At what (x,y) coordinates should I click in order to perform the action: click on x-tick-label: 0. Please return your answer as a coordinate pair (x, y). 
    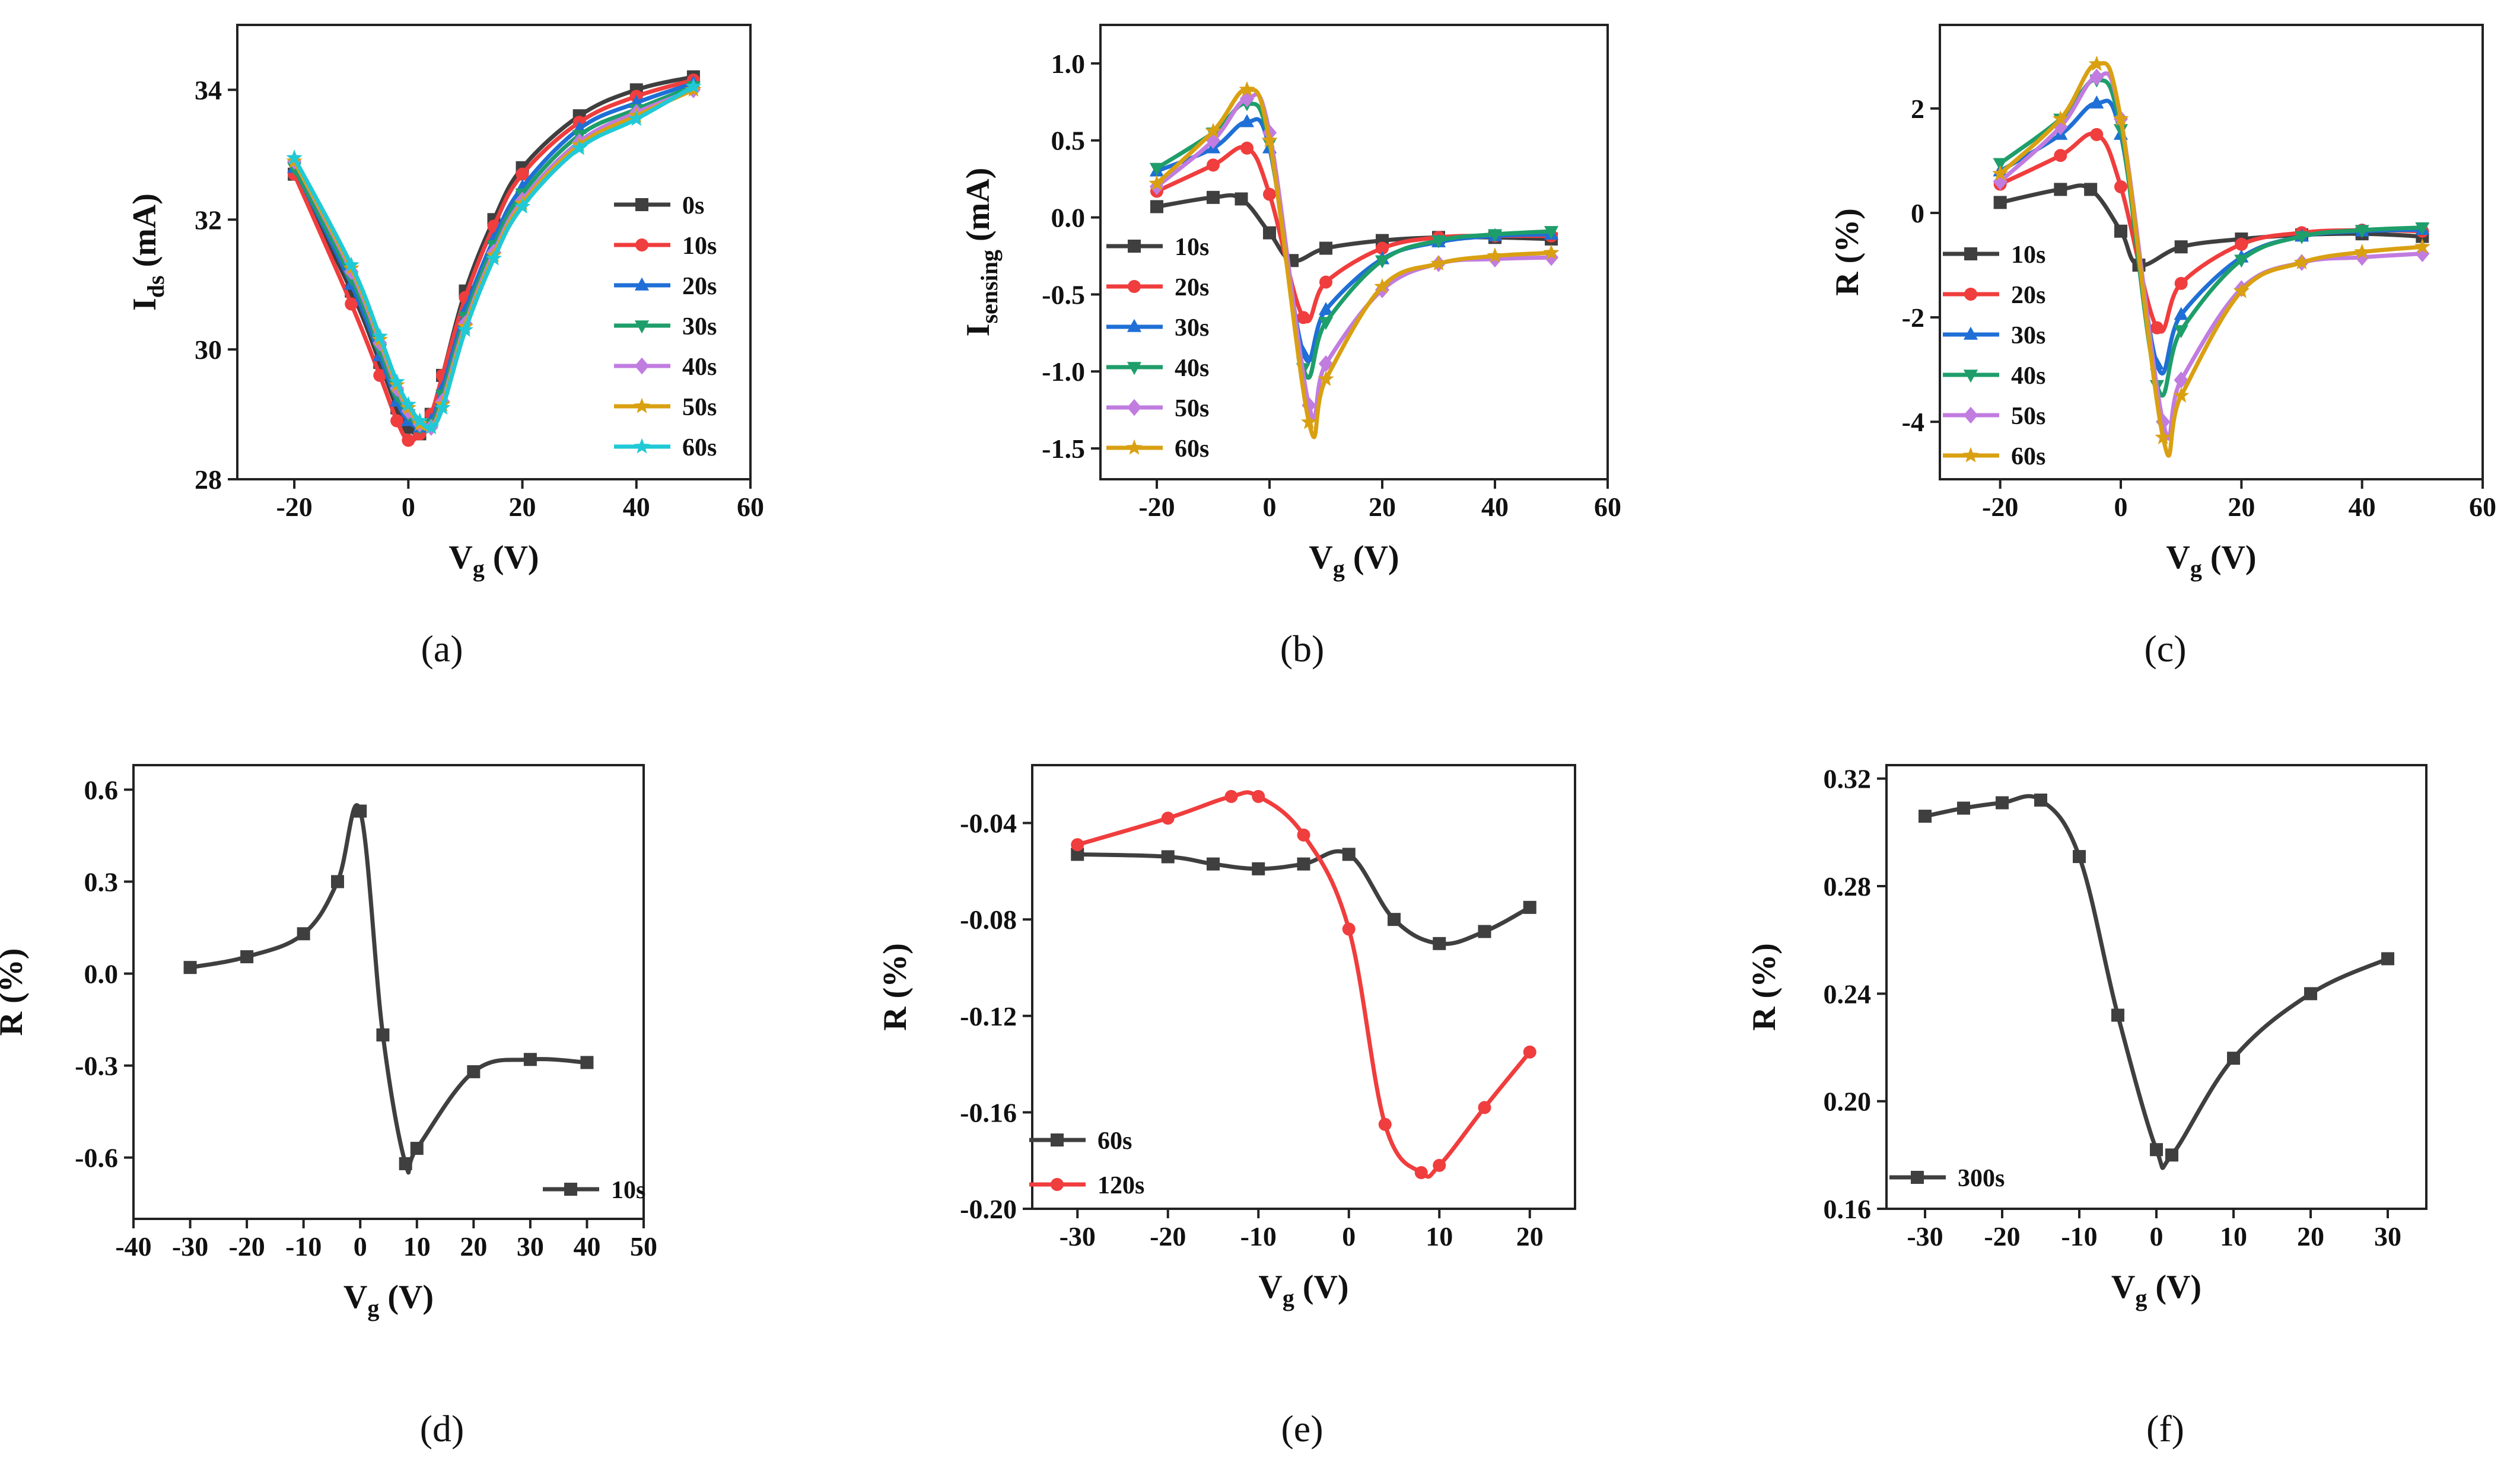
    Looking at the image, I should click on (1349, 1236).